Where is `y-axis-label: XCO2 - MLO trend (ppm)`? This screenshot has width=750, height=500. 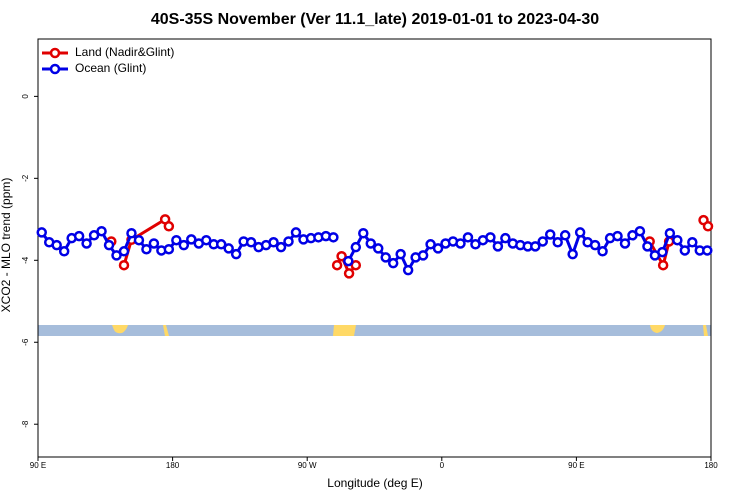
y-axis-label: XCO2 - MLO trend (ppm) is located at coordinates (6, 245).